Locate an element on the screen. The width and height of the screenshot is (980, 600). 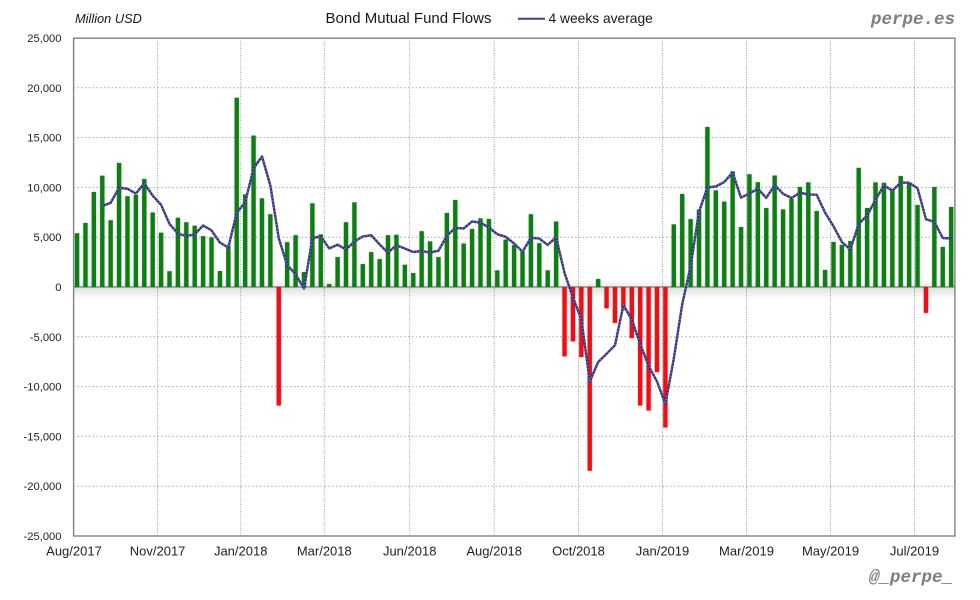
svg-text: Aug/2018 is located at coordinates (494, 551).